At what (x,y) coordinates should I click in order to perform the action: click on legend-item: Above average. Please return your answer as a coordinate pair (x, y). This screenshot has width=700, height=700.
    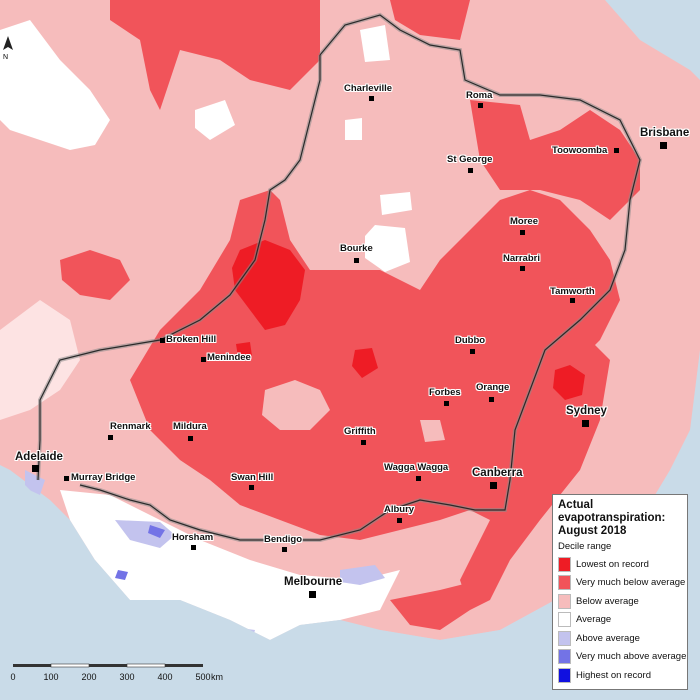
    Looking at the image, I should click on (620, 638).